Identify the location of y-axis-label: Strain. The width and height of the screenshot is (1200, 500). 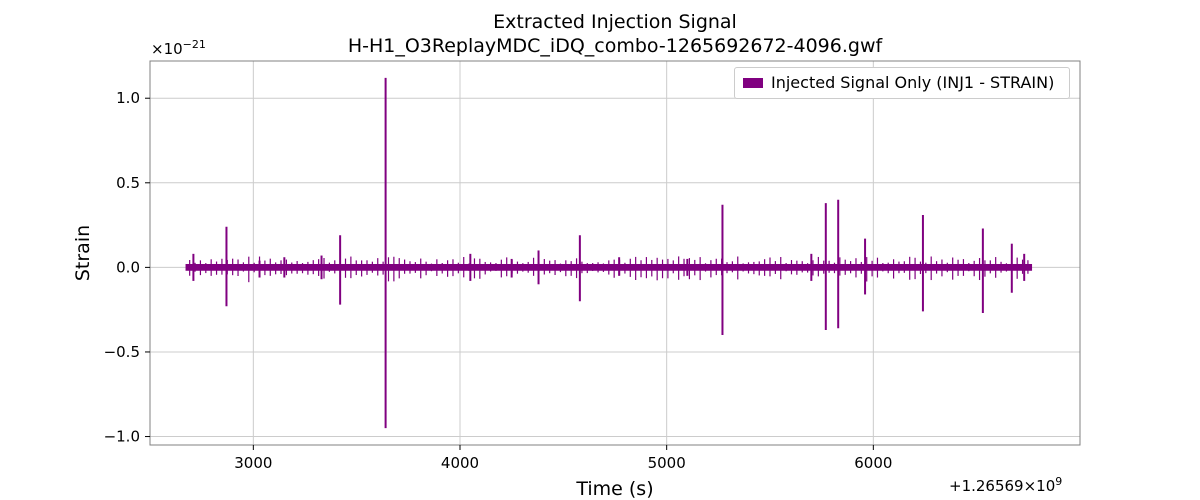
(83, 253).